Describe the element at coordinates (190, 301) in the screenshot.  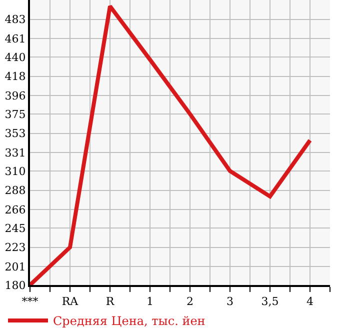
I see `x-tick-label: 2` at that location.